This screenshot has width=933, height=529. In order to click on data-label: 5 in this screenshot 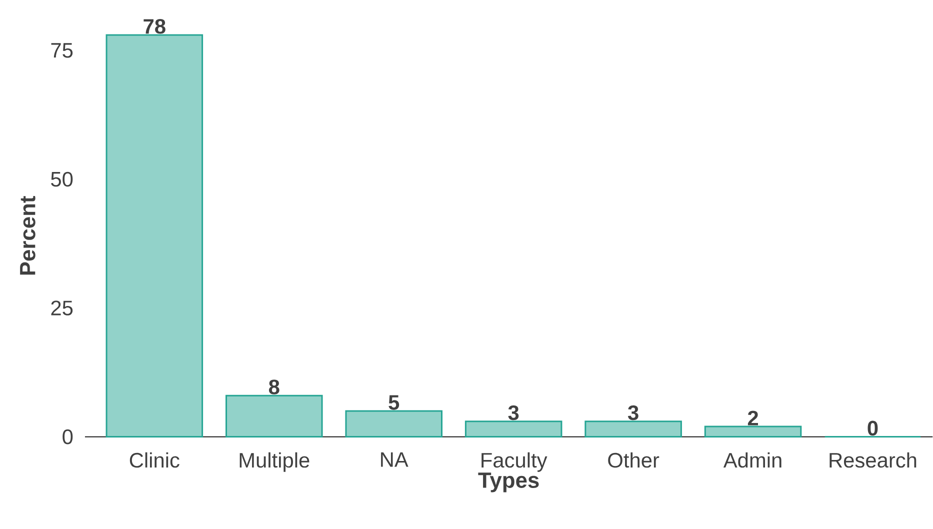, I will do `click(394, 402)`.